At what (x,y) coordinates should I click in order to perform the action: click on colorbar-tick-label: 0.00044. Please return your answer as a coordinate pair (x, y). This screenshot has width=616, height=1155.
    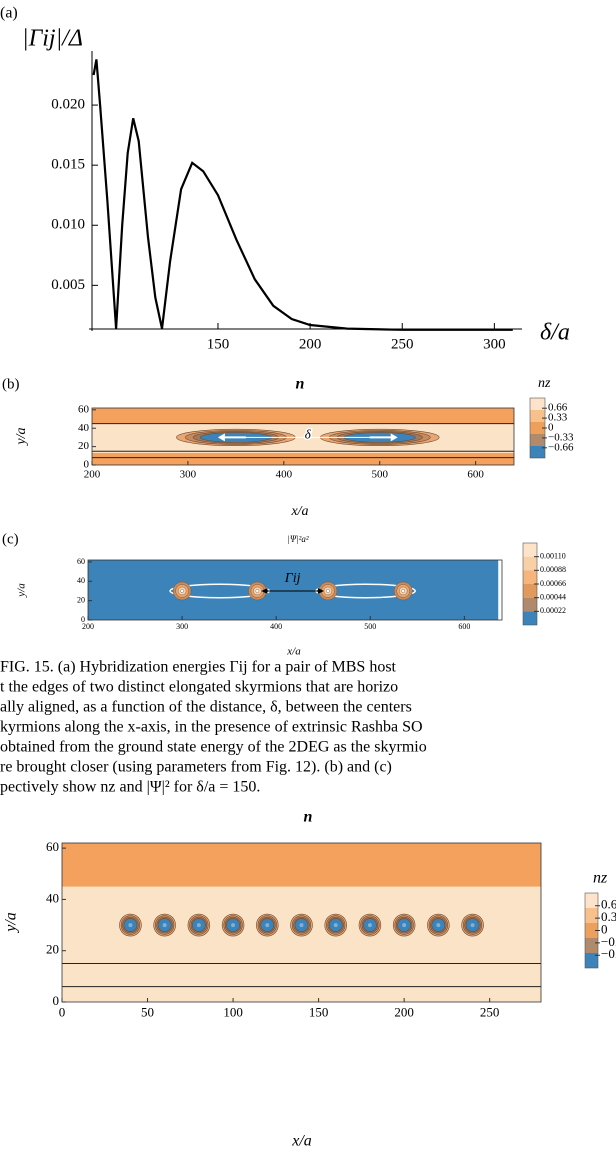
    Looking at the image, I should click on (553, 596).